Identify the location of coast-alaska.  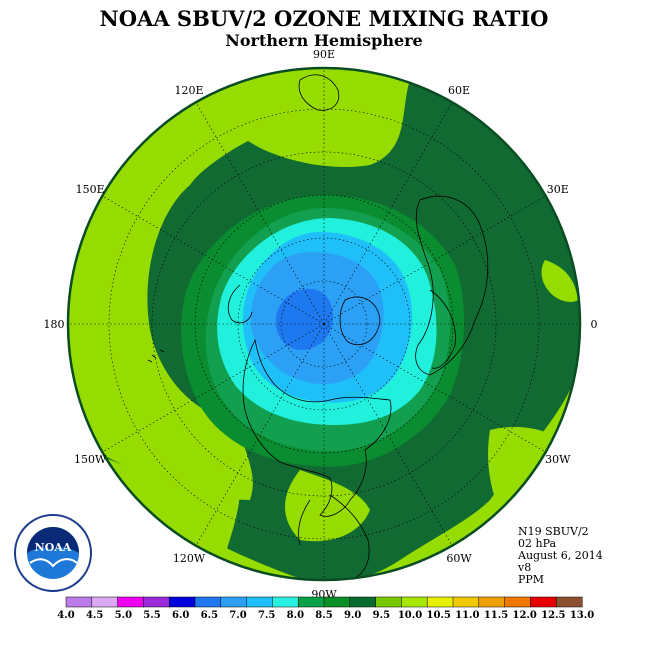
(240, 304).